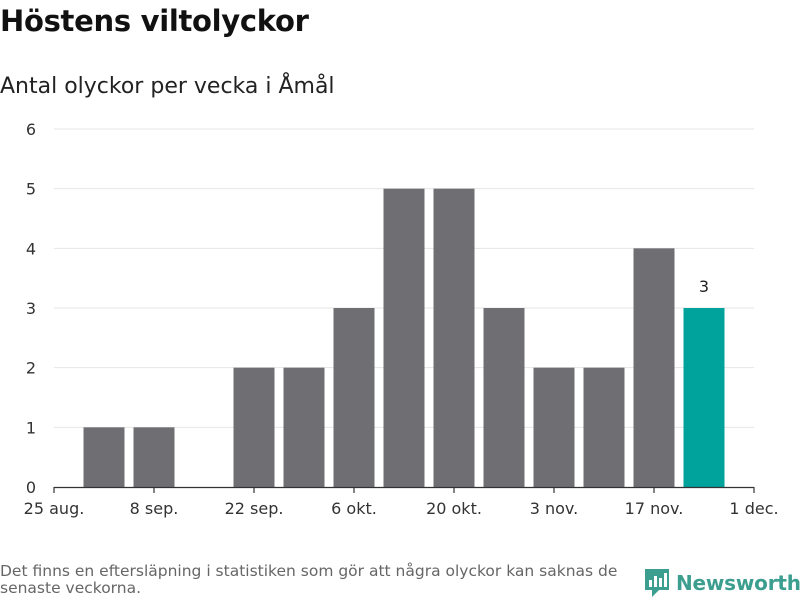 The width and height of the screenshot is (800, 600). I want to click on y-tick-label: 0, so click(31, 487).